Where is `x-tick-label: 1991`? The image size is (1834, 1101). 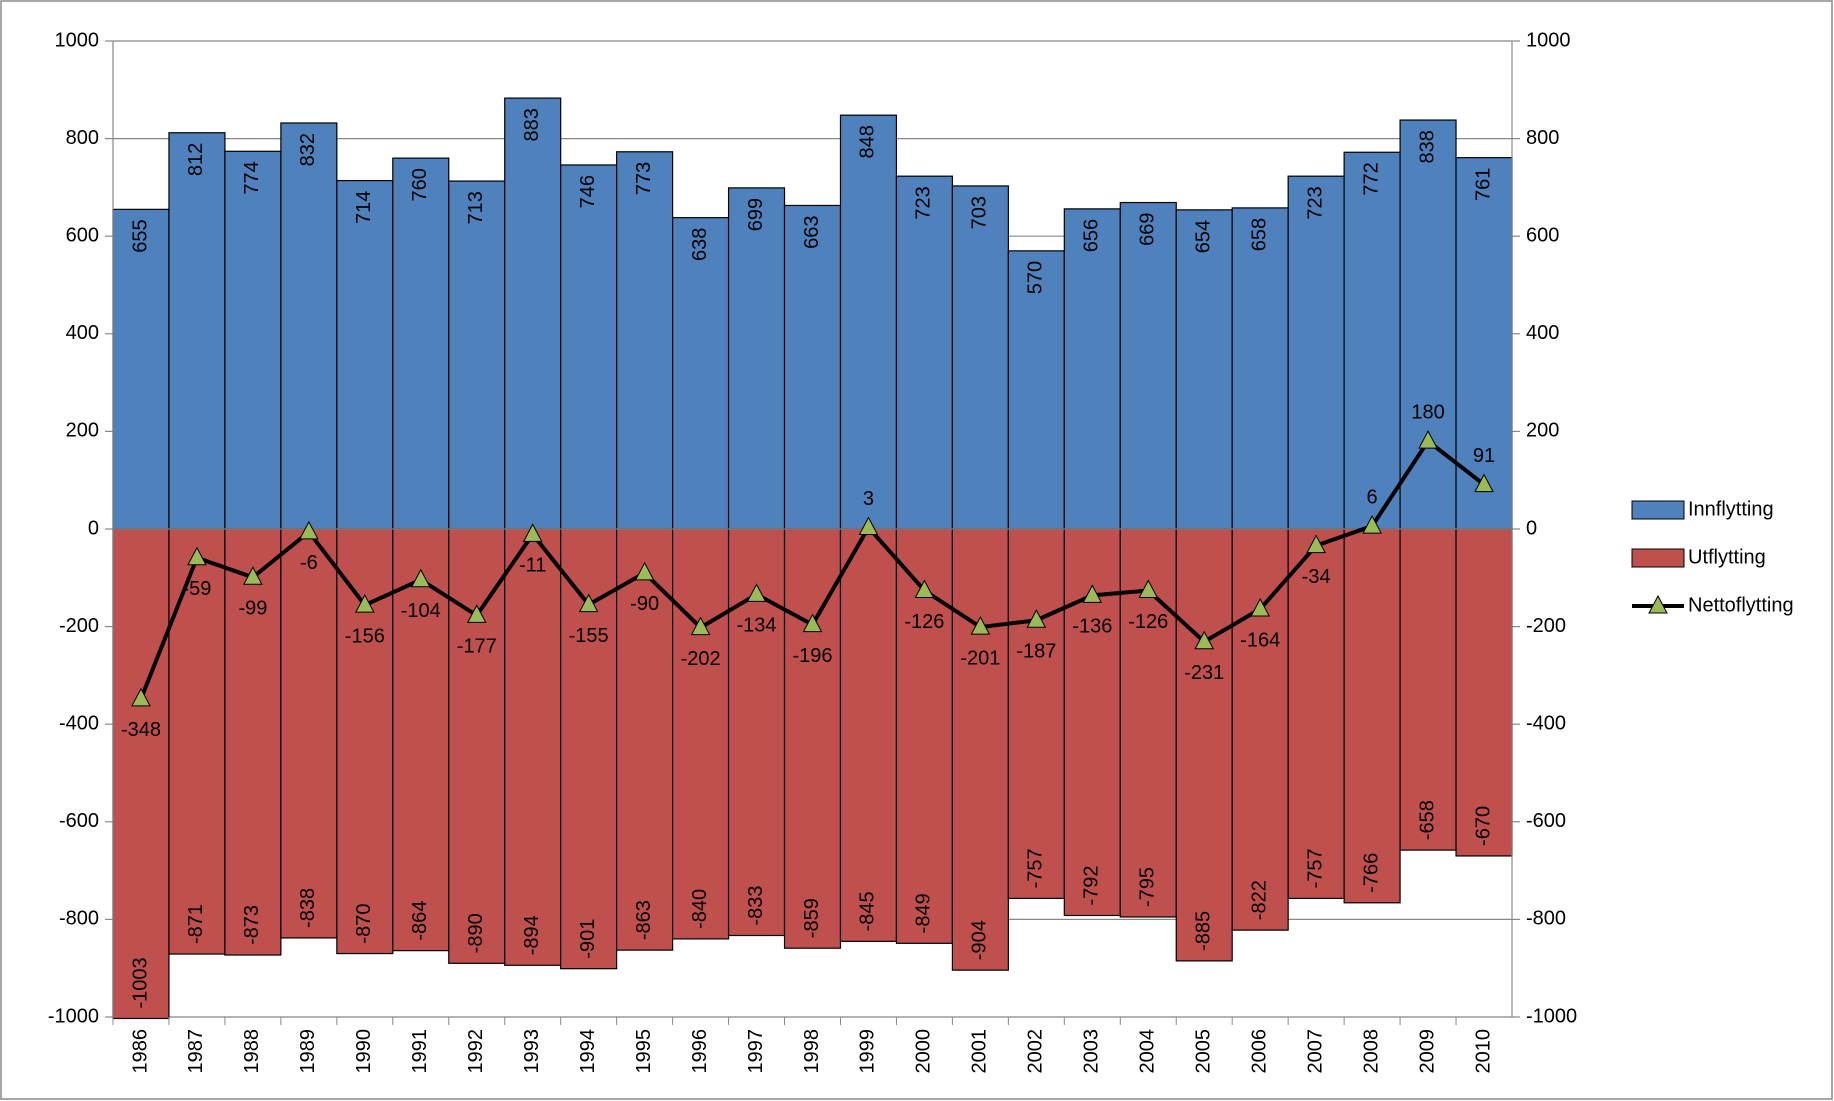
x-tick-label: 1991 is located at coordinates (420, 1051).